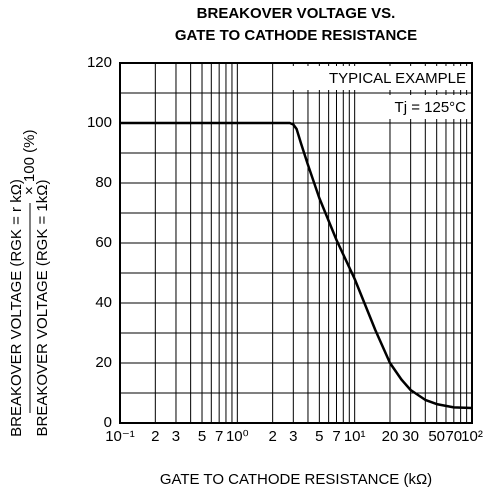 This screenshot has height=498, width=493. I want to click on y-label-denominator: BREAKOVER VOLTAGE (RGK = 1kΩ), so click(42, 308).